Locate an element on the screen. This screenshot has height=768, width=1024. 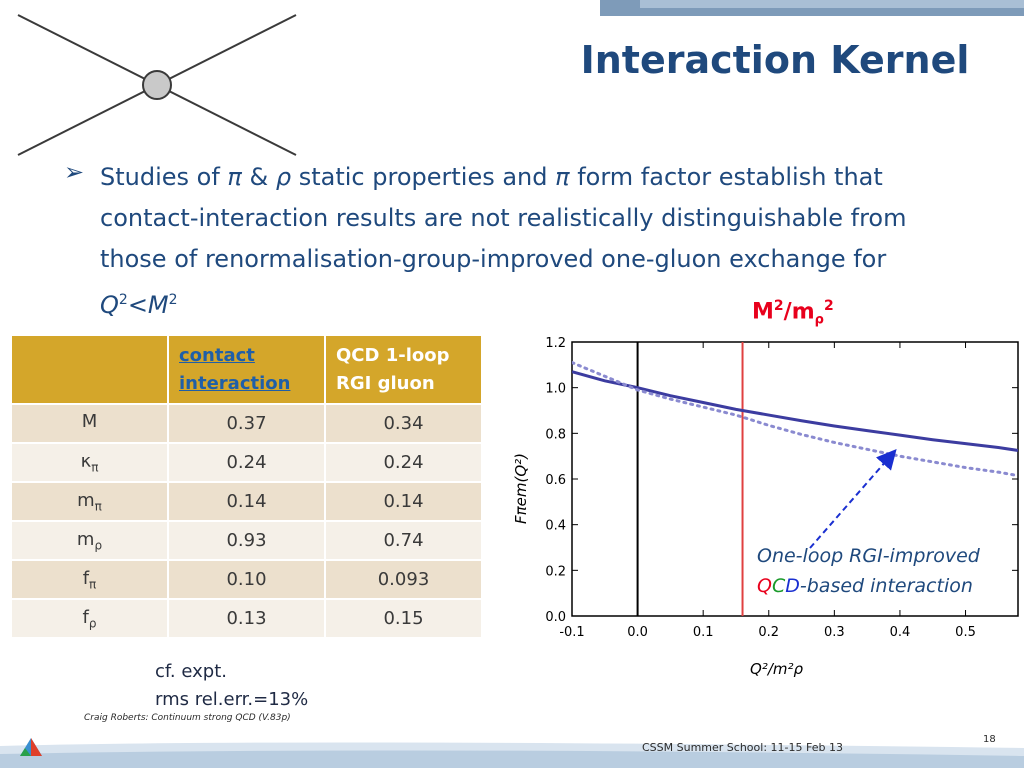
table-row: fπ 0.10 0.093 is located at coordinates (246, 579).